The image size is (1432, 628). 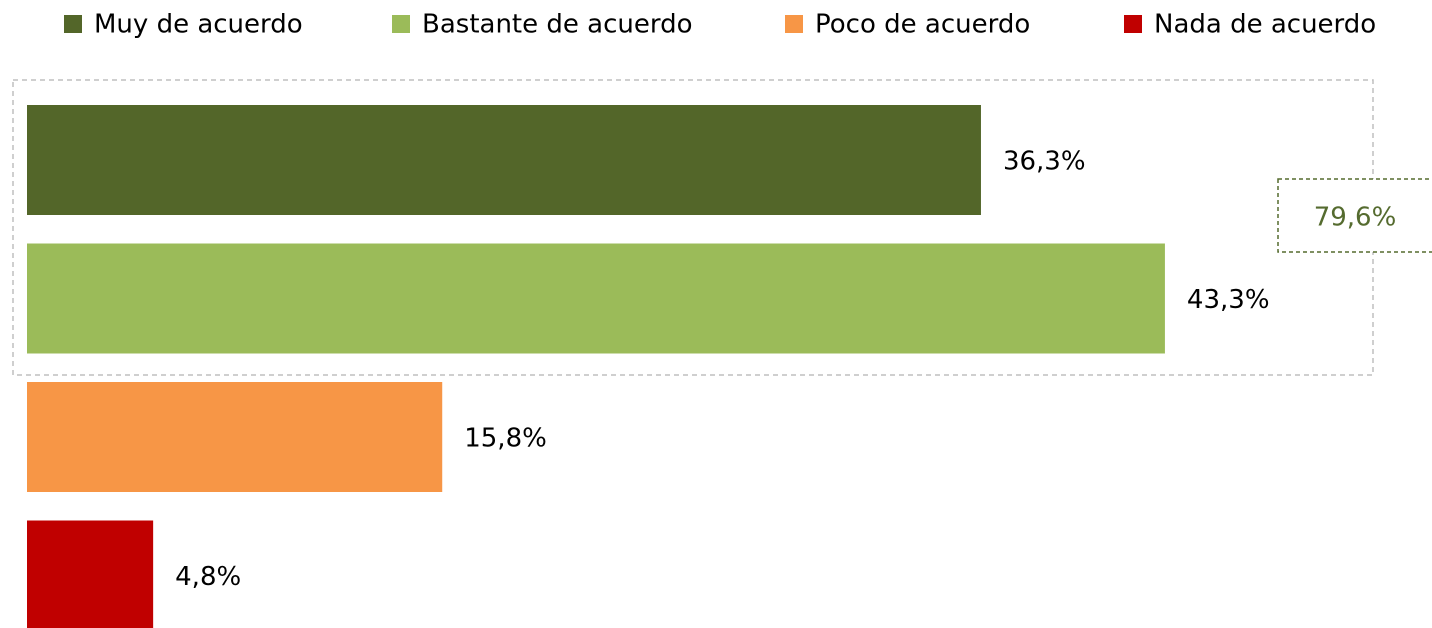 What do you see at coordinates (198, 25) in the screenshot?
I see `legend-label: Muy de acuerdo` at bounding box center [198, 25].